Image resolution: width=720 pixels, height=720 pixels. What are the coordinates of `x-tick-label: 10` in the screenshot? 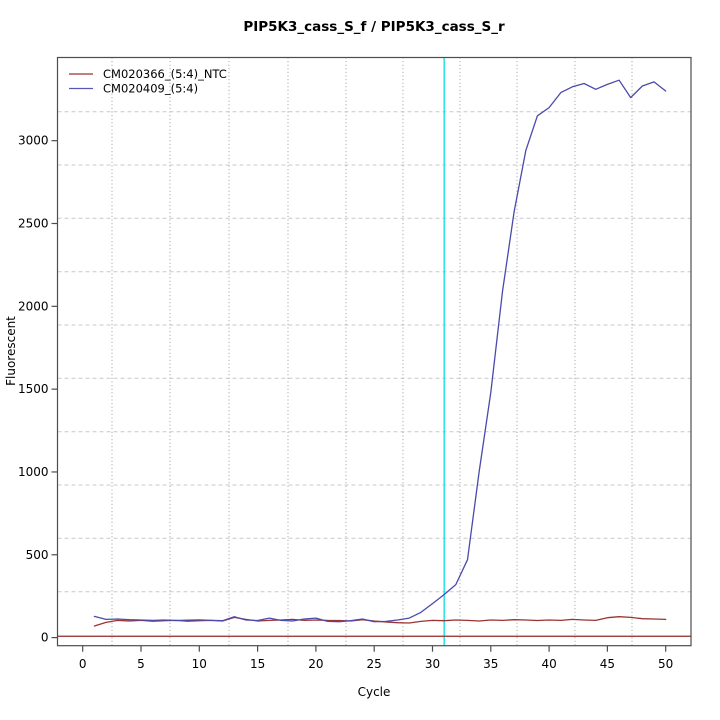 It's located at (199, 664).